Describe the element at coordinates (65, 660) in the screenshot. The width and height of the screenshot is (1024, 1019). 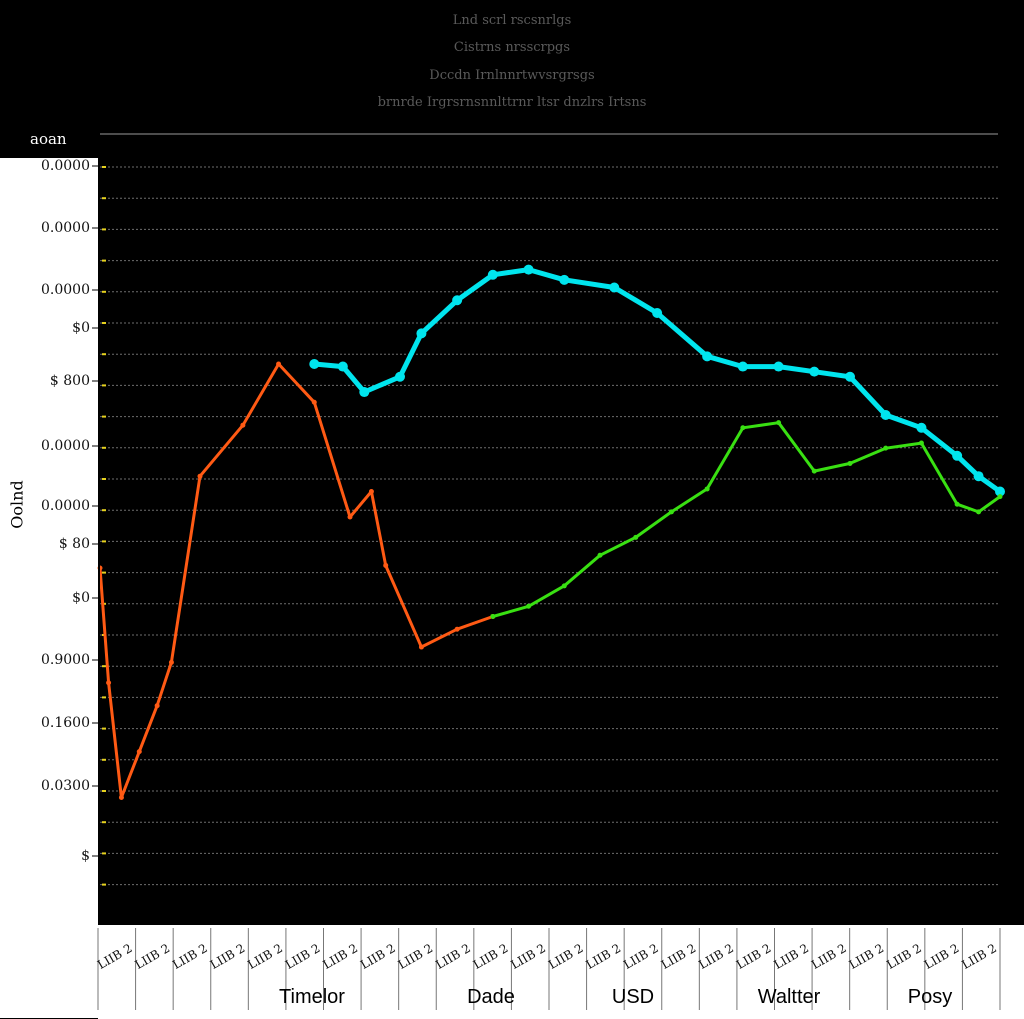
I see `y-tick-label: 0.9000` at that location.